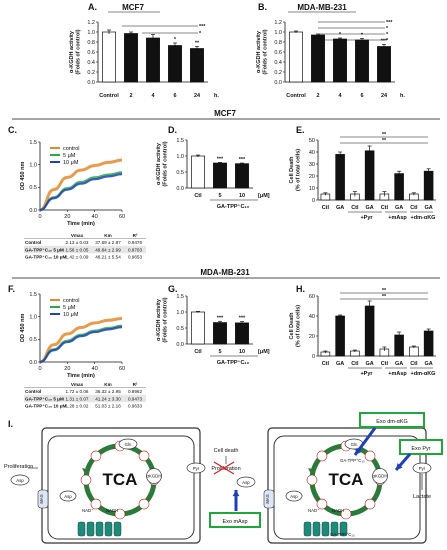 This screenshot has width=447, height=550. I want to click on panel-f-ylabel-line: OD 450 nm, so click(23, 328).